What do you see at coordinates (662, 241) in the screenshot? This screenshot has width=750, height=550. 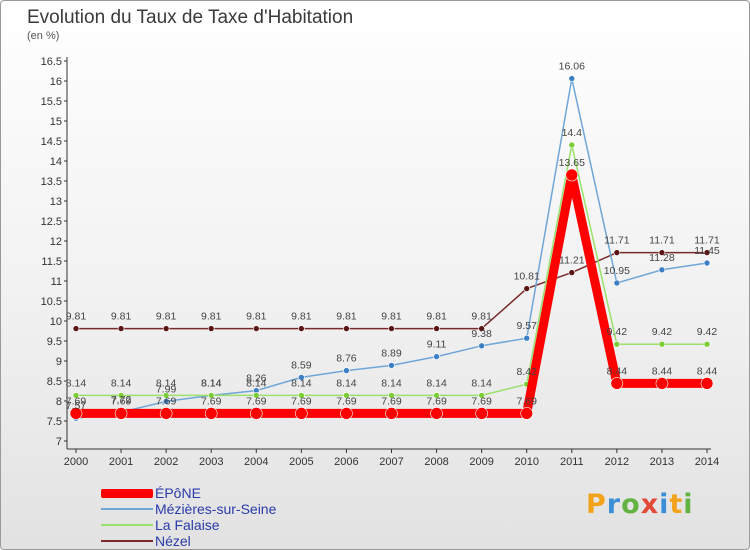 I see `data-label-3-13: 11.71` at bounding box center [662, 241].